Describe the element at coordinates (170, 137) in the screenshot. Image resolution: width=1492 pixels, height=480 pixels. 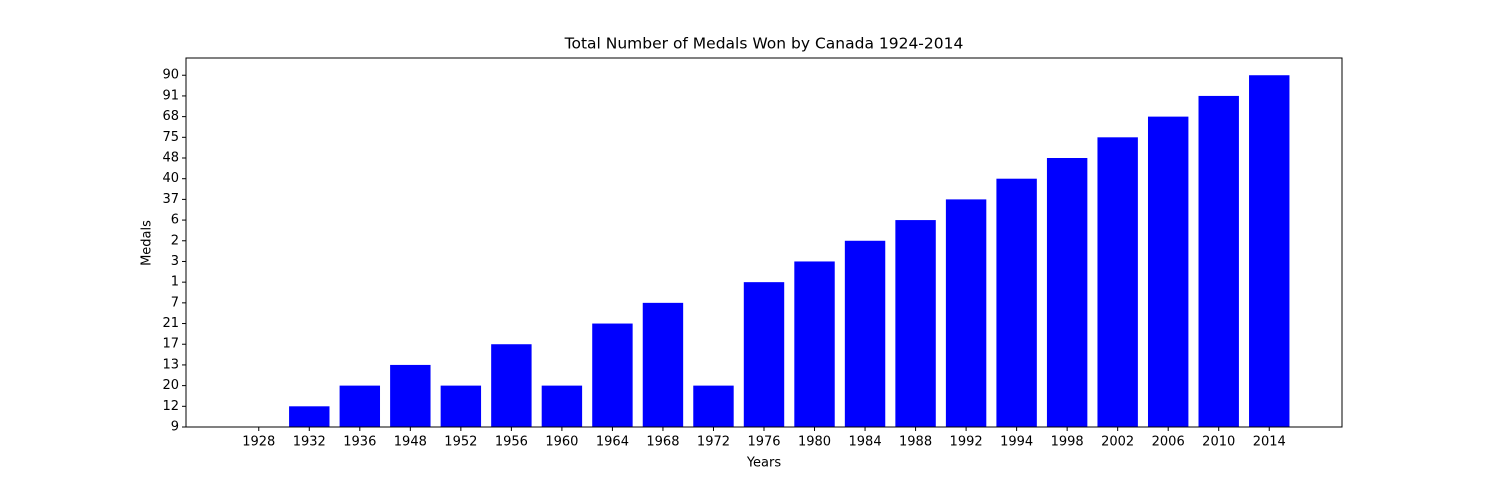
I see `y-tick-label: 75` at that location.